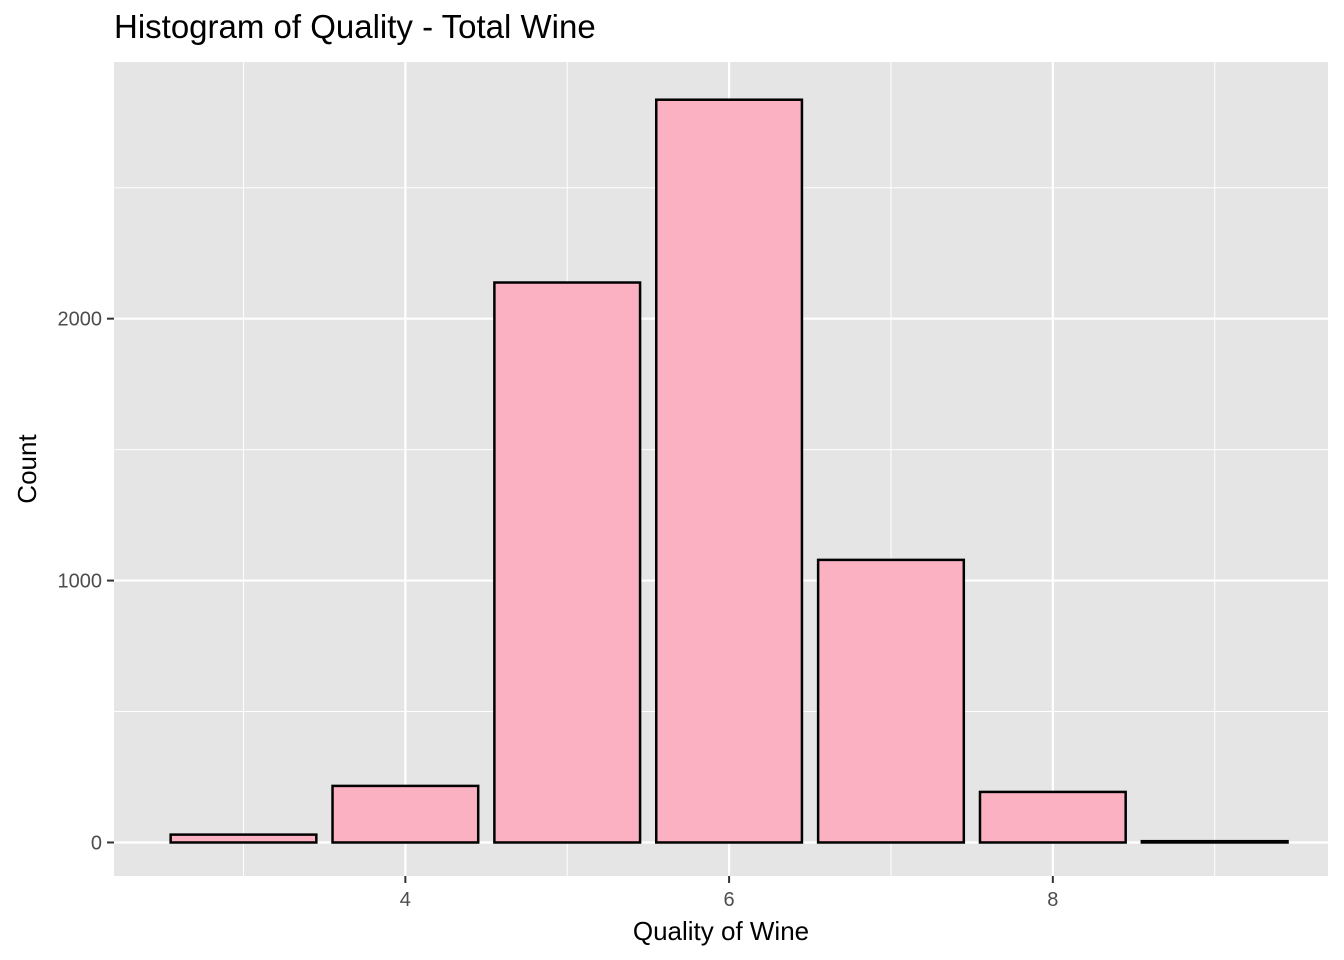 This screenshot has height=960, width=1344. What do you see at coordinates (721, 931) in the screenshot?
I see `x-axis-title: Quality of Wine` at bounding box center [721, 931].